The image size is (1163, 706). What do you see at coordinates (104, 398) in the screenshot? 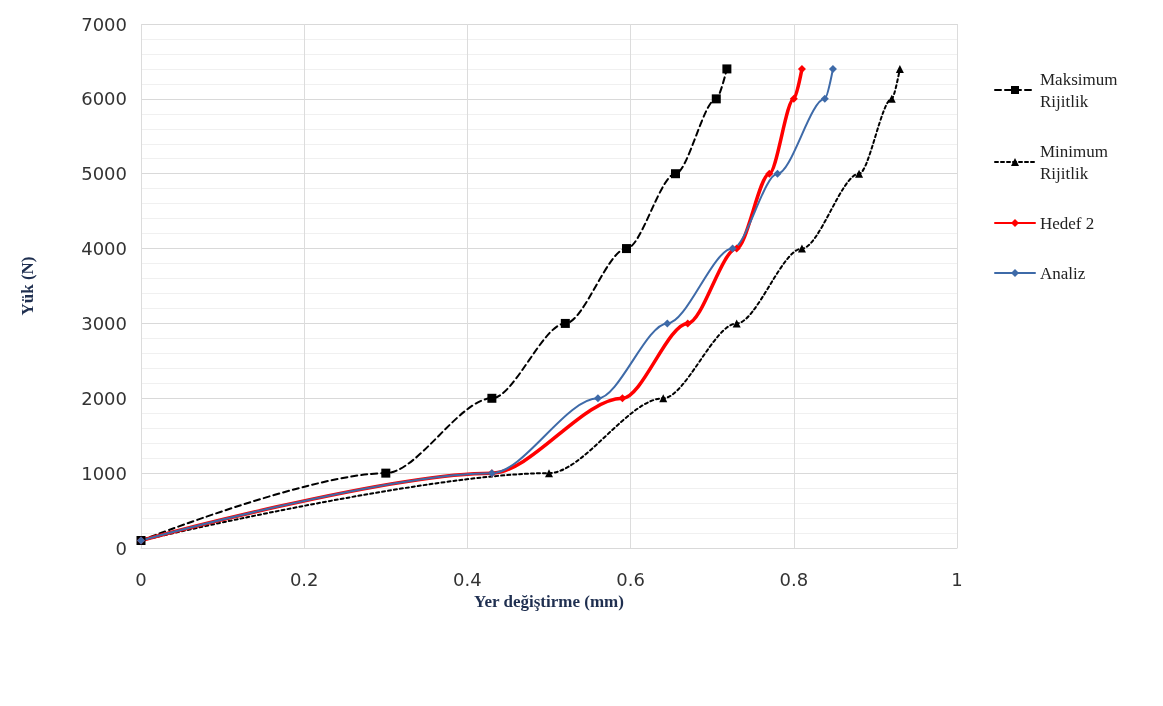
I see `y-tick-label: 2000` at bounding box center [104, 398].